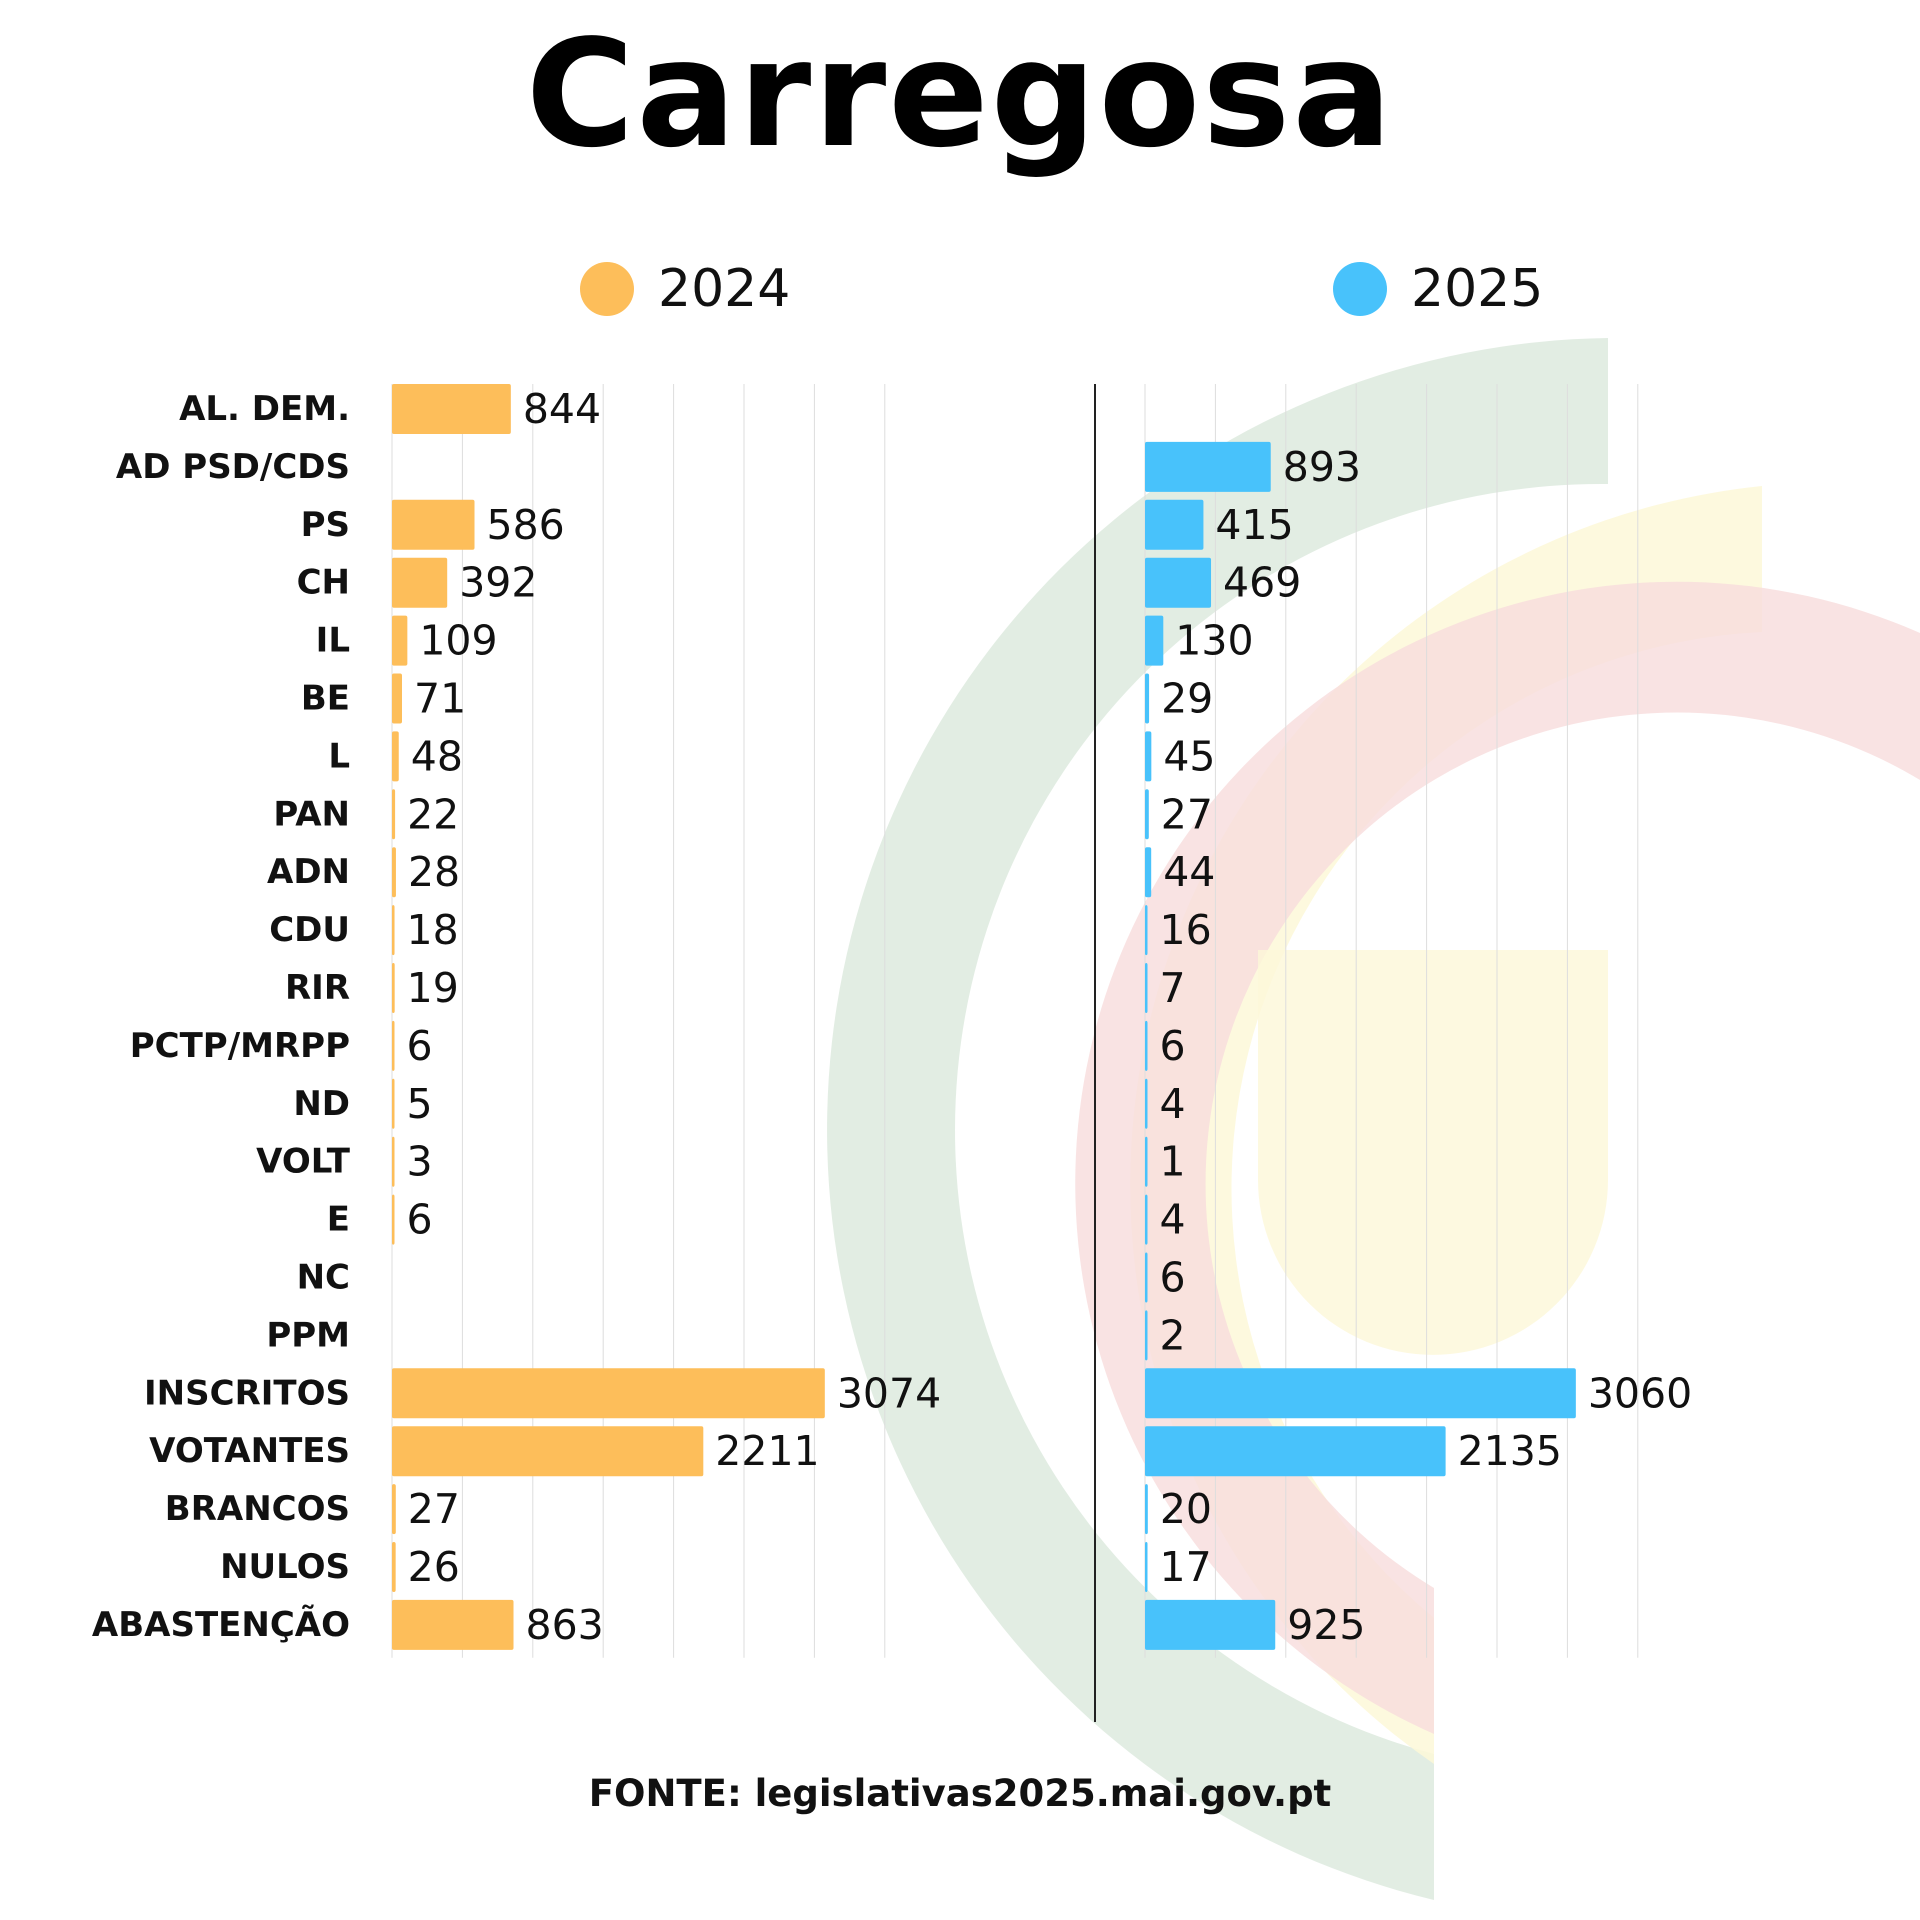 The width and height of the screenshot is (1920, 1920). What do you see at coordinates (1187, 699) in the screenshot?
I see `data-label: 29` at bounding box center [1187, 699].